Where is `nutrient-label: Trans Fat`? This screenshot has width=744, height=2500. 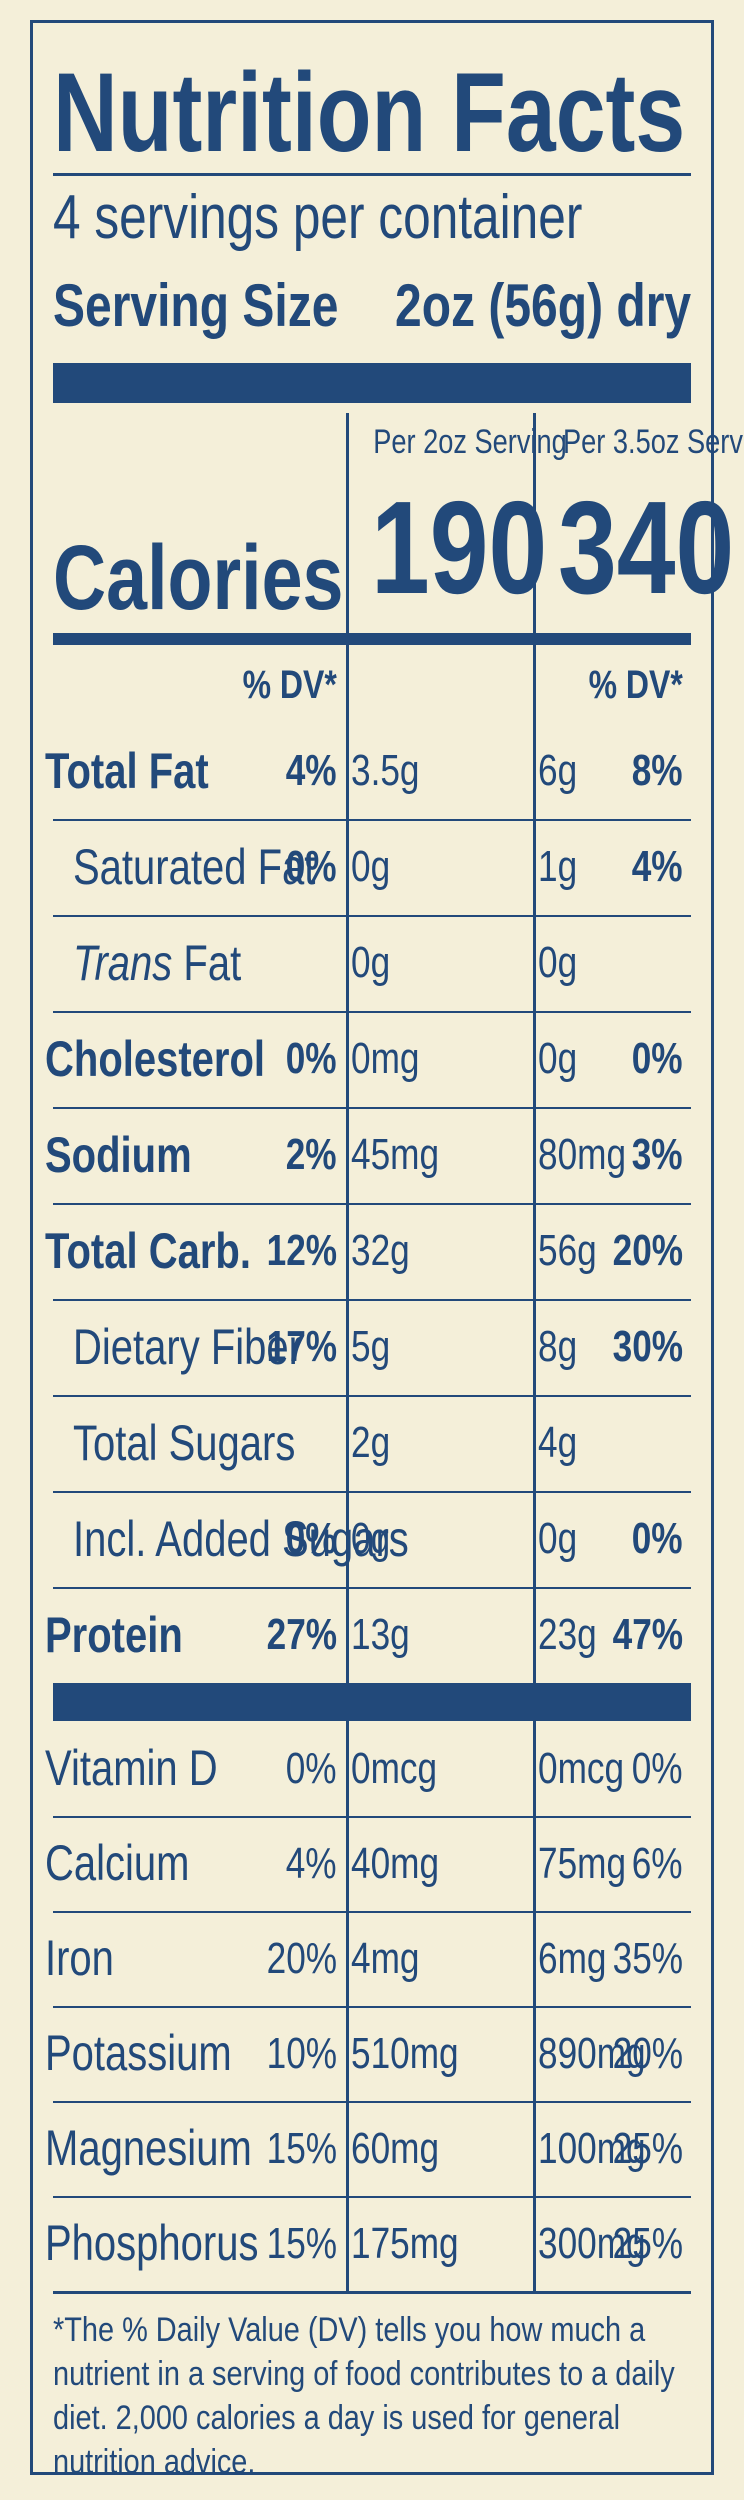 nutrient-label: Trans Fat is located at coordinates (178, 963).